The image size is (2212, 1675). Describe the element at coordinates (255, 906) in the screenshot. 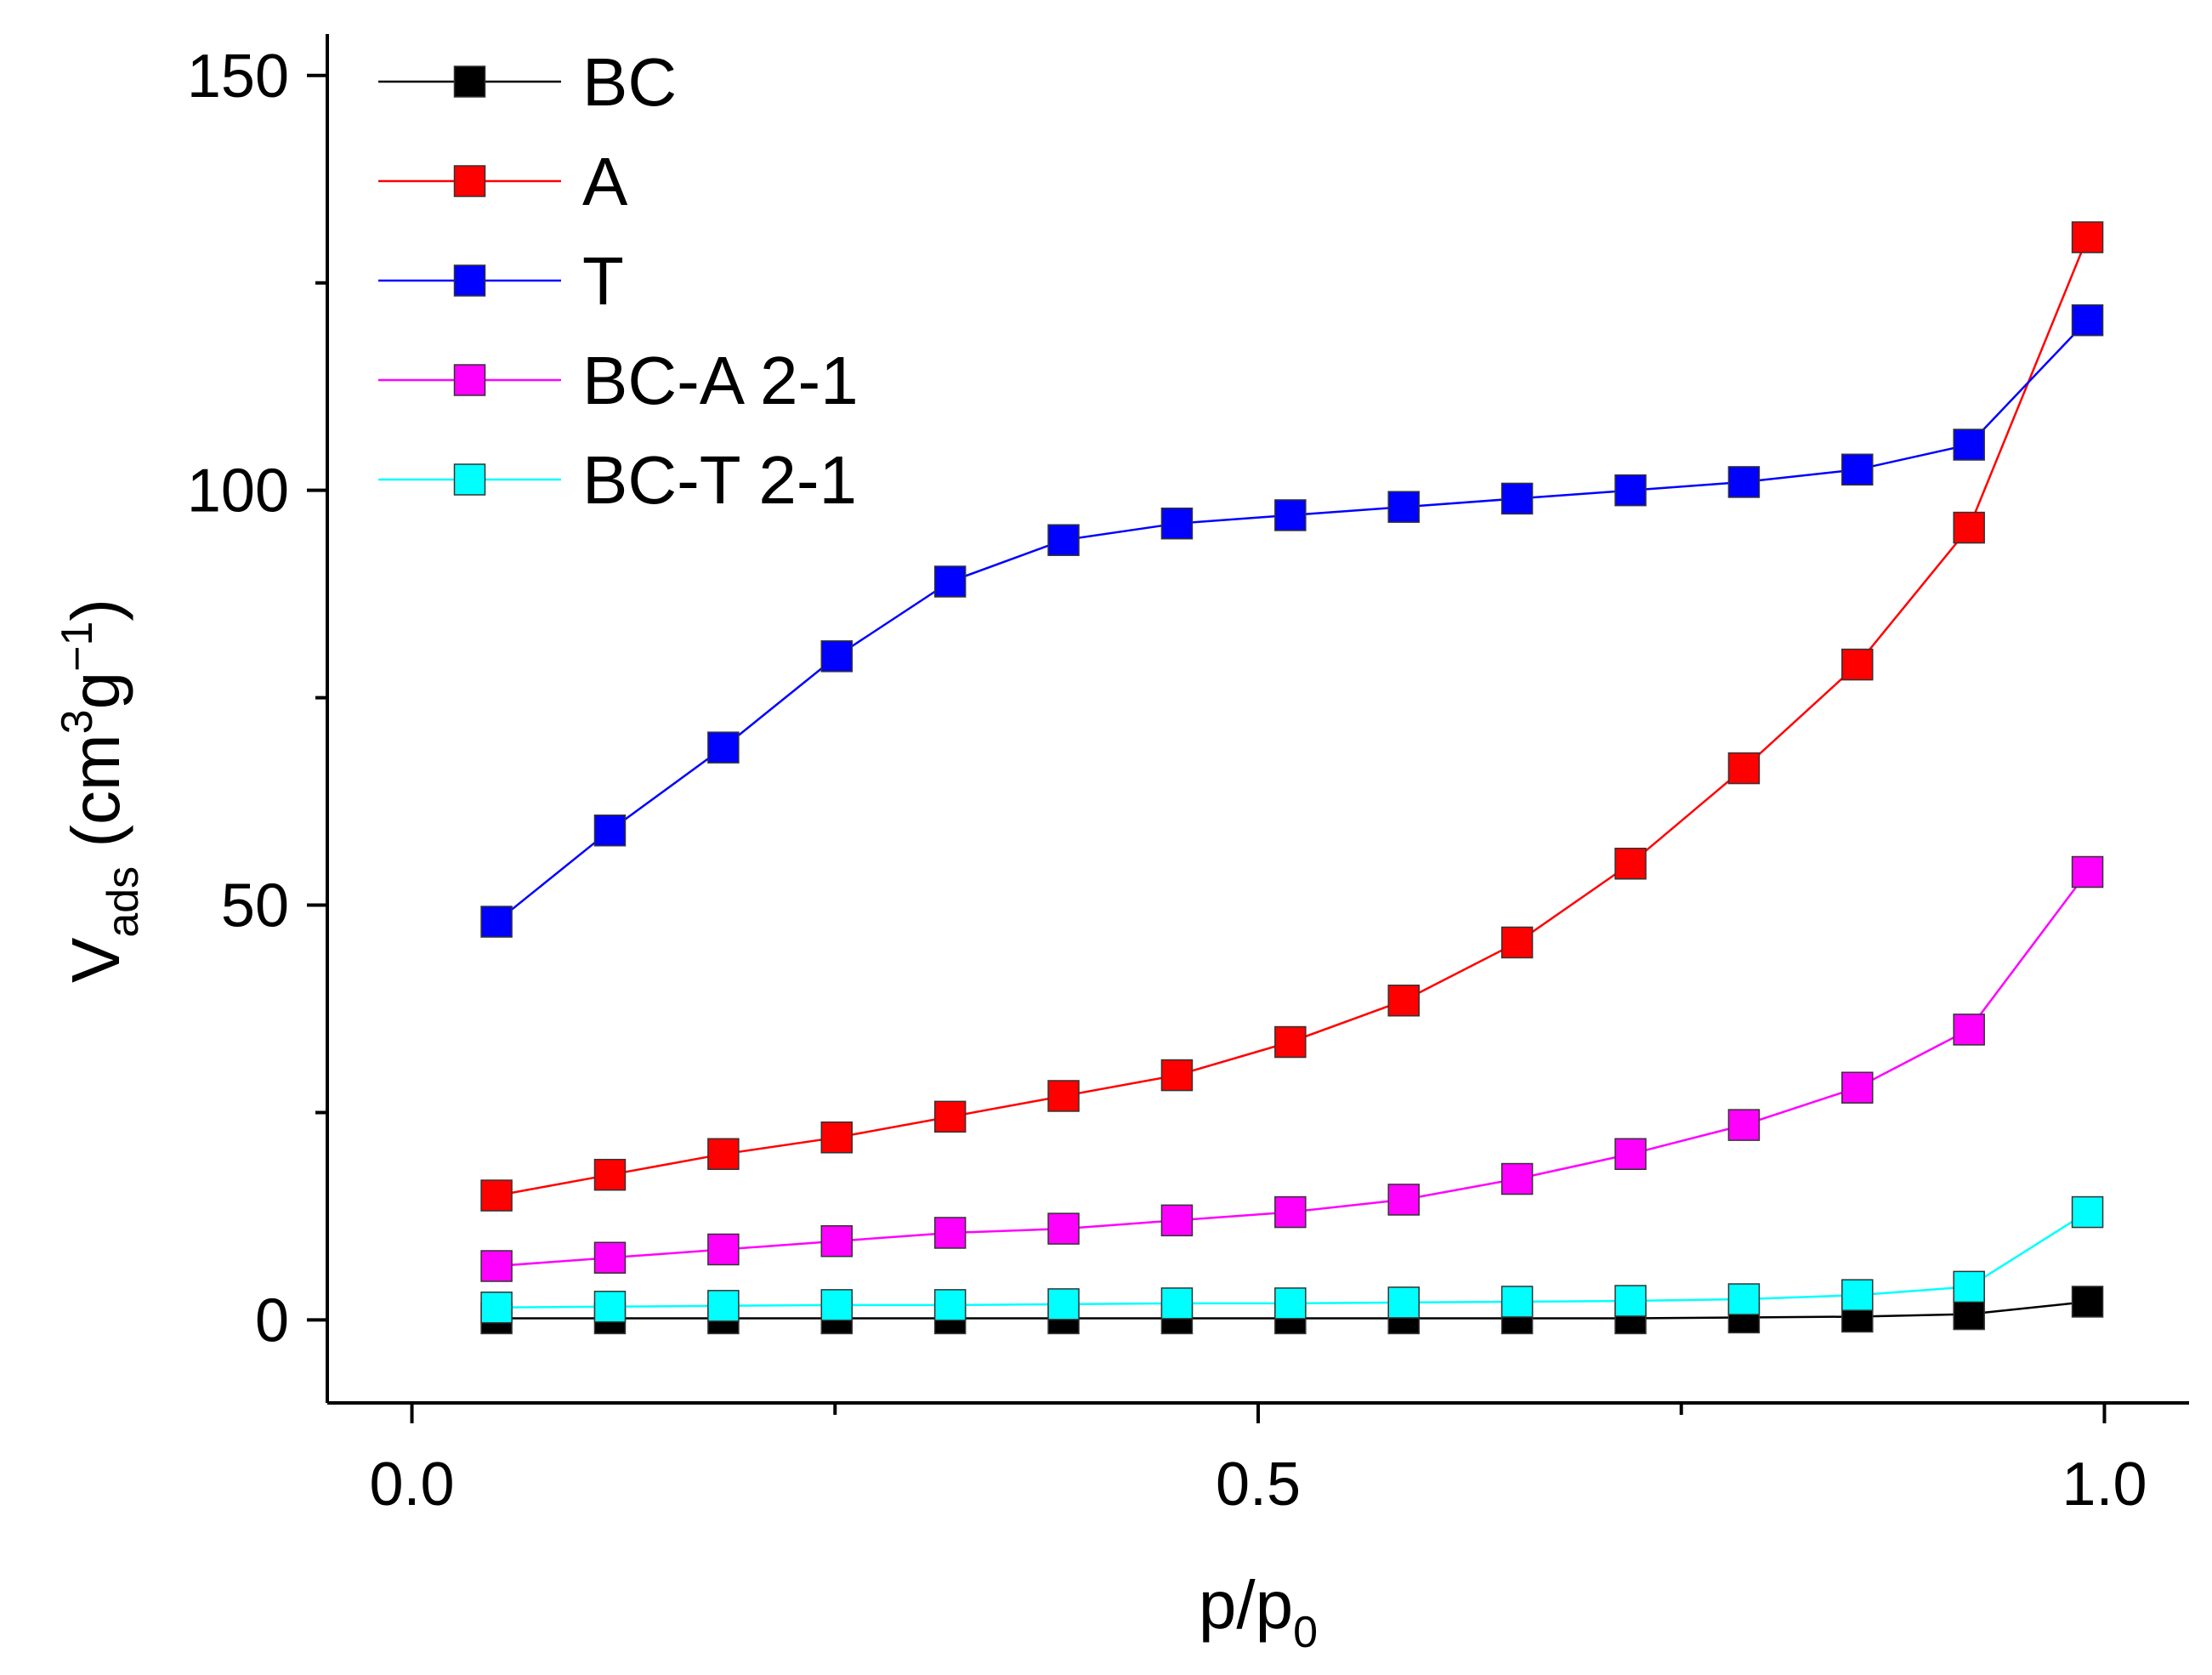

I see `y-tick-label: 50` at that location.